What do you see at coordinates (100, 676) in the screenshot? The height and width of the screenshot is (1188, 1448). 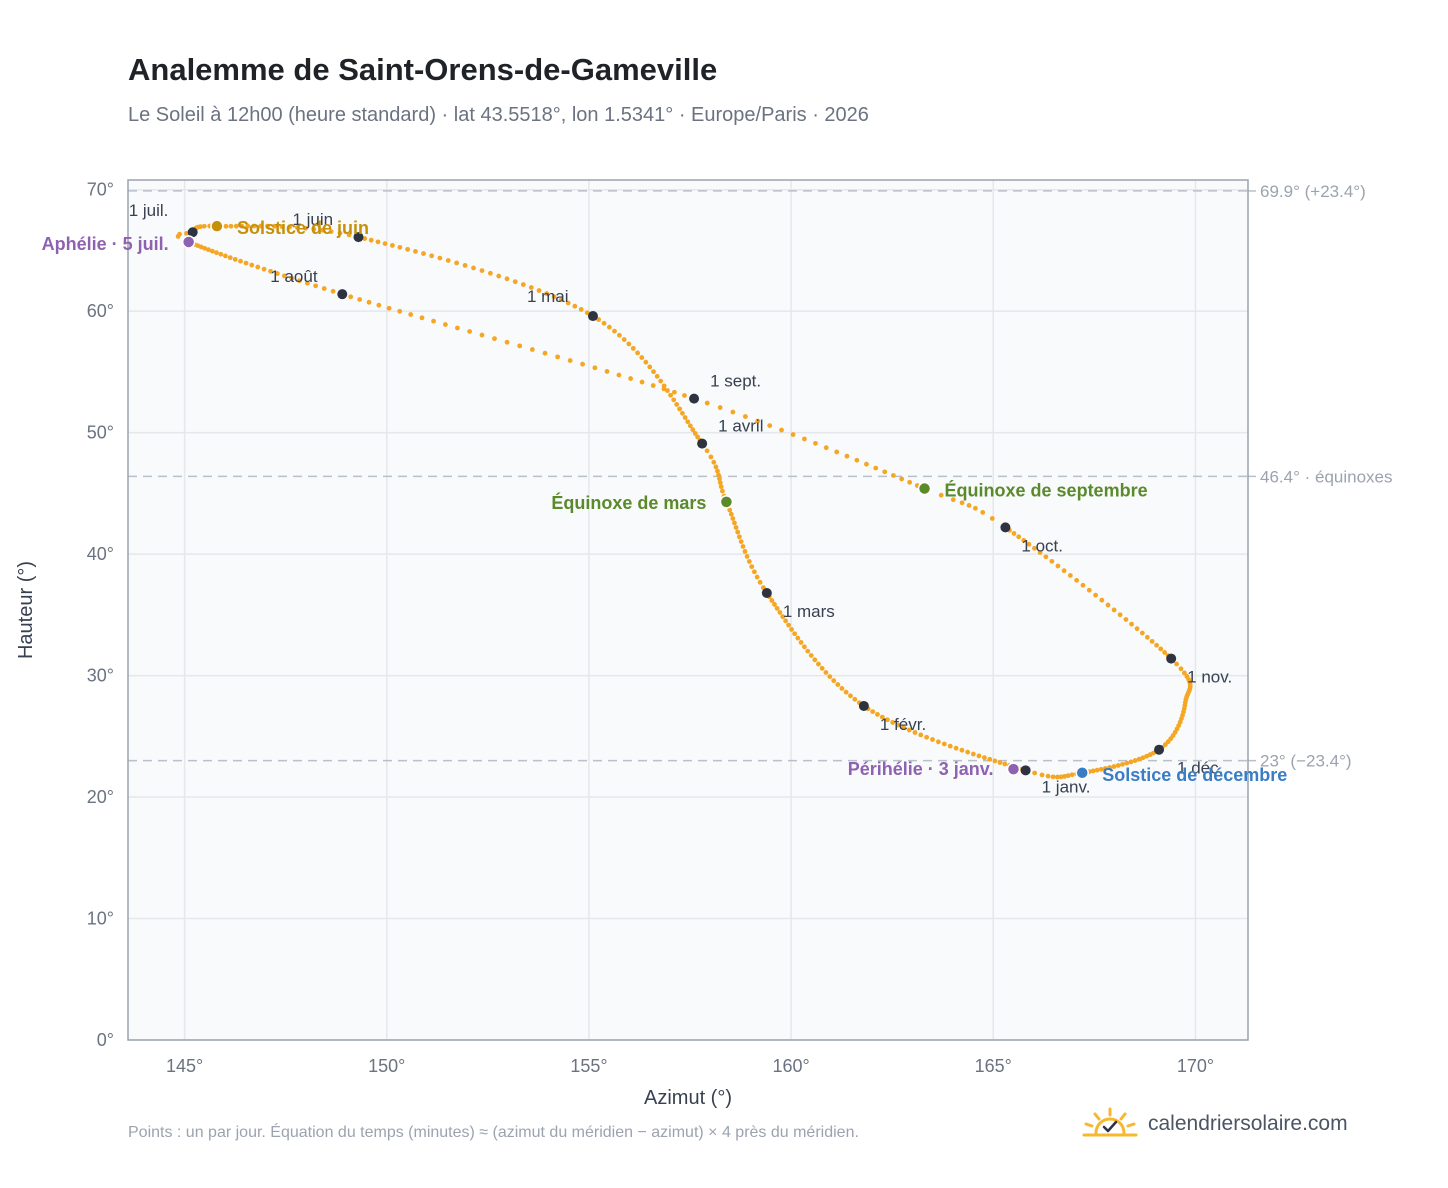 I see `y-tick-label: 30°` at bounding box center [100, 676].